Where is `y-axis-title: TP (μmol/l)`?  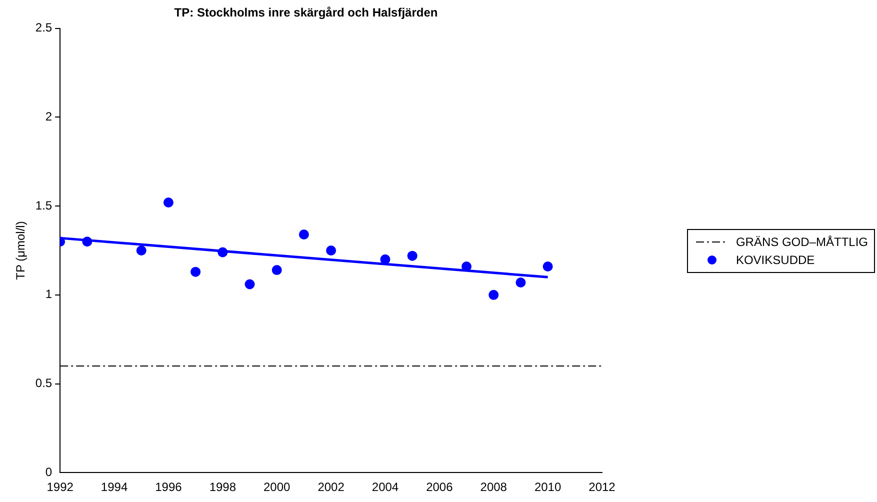 y-axis-title: TP (μmol/l) is located at coordinates (21, 250).